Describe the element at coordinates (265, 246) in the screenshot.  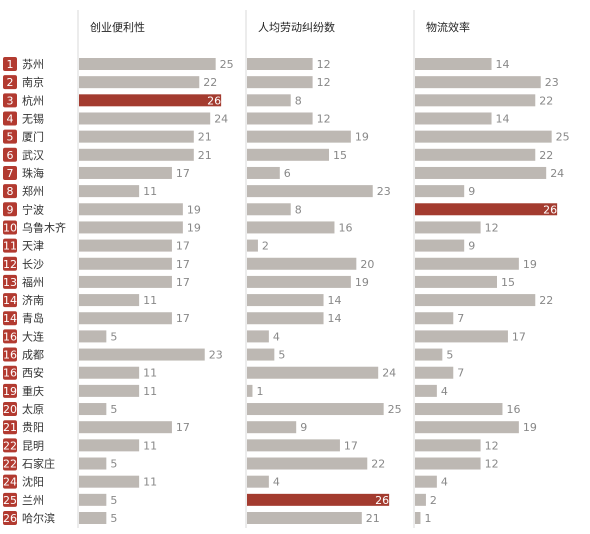
I see `value-label: 2` at that location.